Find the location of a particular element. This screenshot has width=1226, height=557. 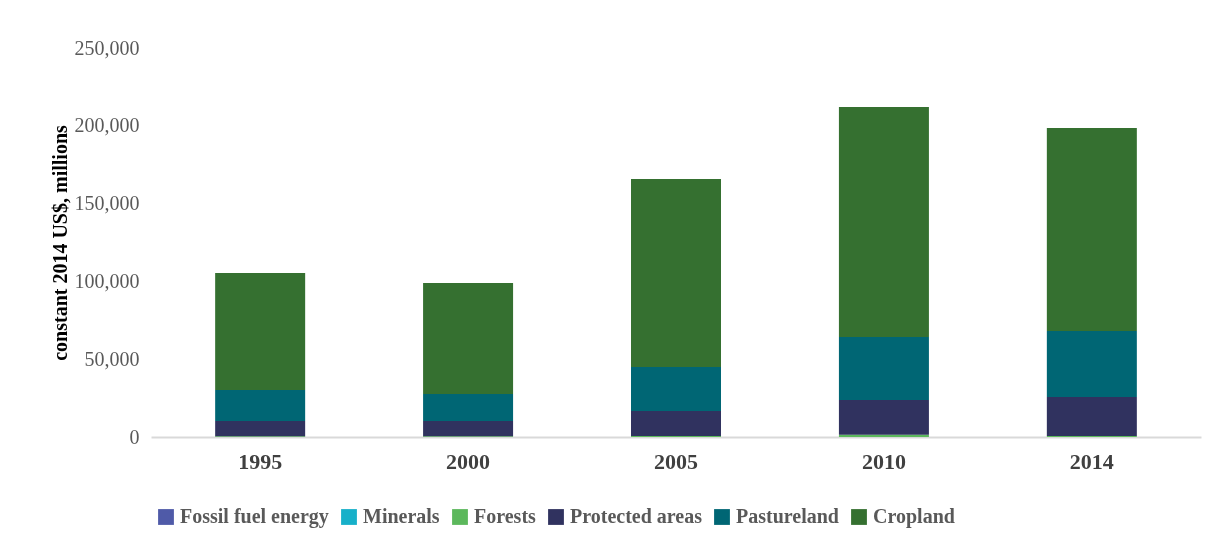

x-tick-label: 2014 is located at coordinates (1091, 461).